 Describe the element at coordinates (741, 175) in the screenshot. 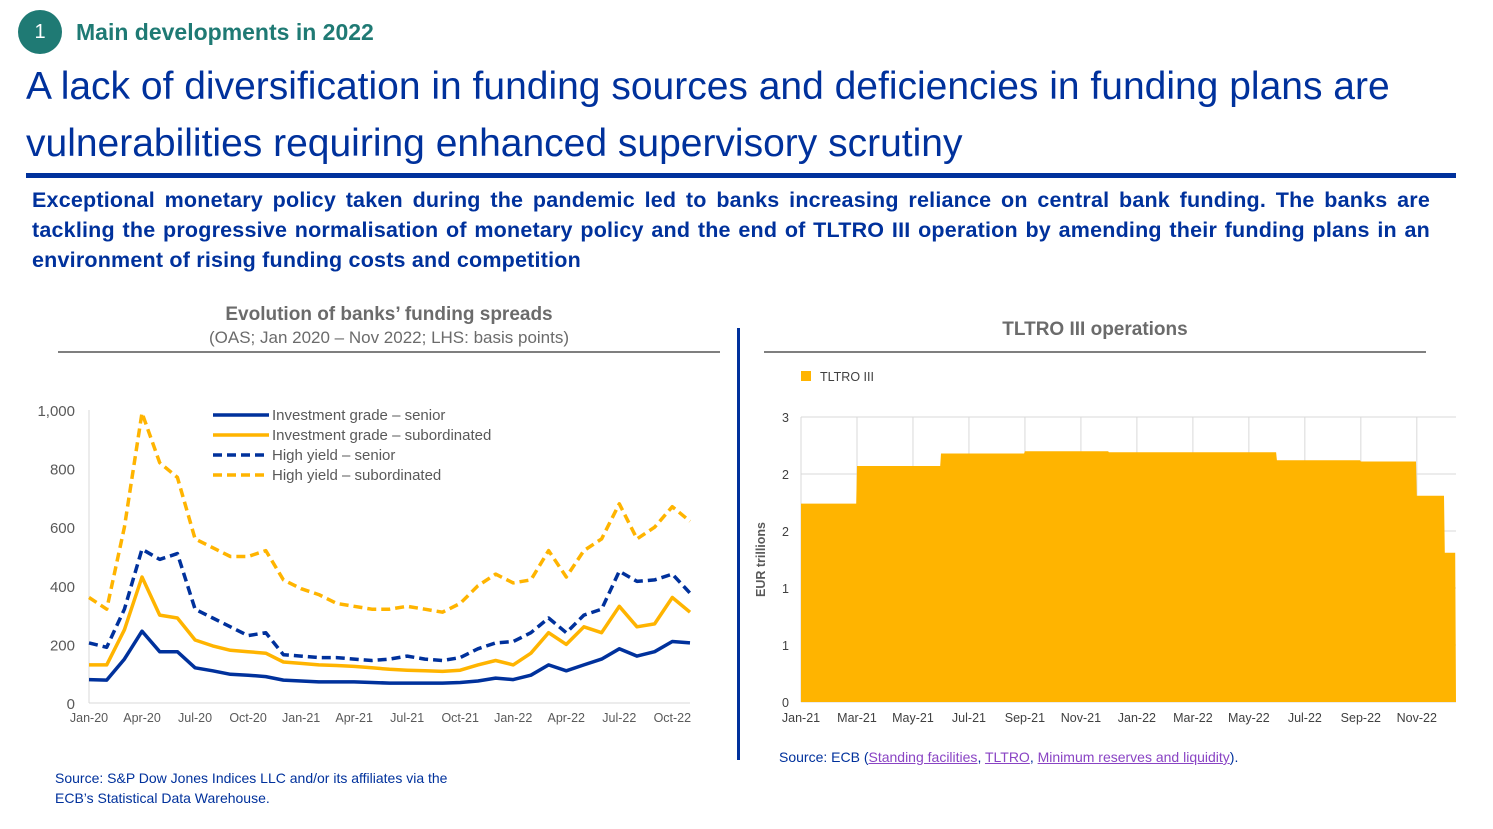

I see `title-divider` at that location.